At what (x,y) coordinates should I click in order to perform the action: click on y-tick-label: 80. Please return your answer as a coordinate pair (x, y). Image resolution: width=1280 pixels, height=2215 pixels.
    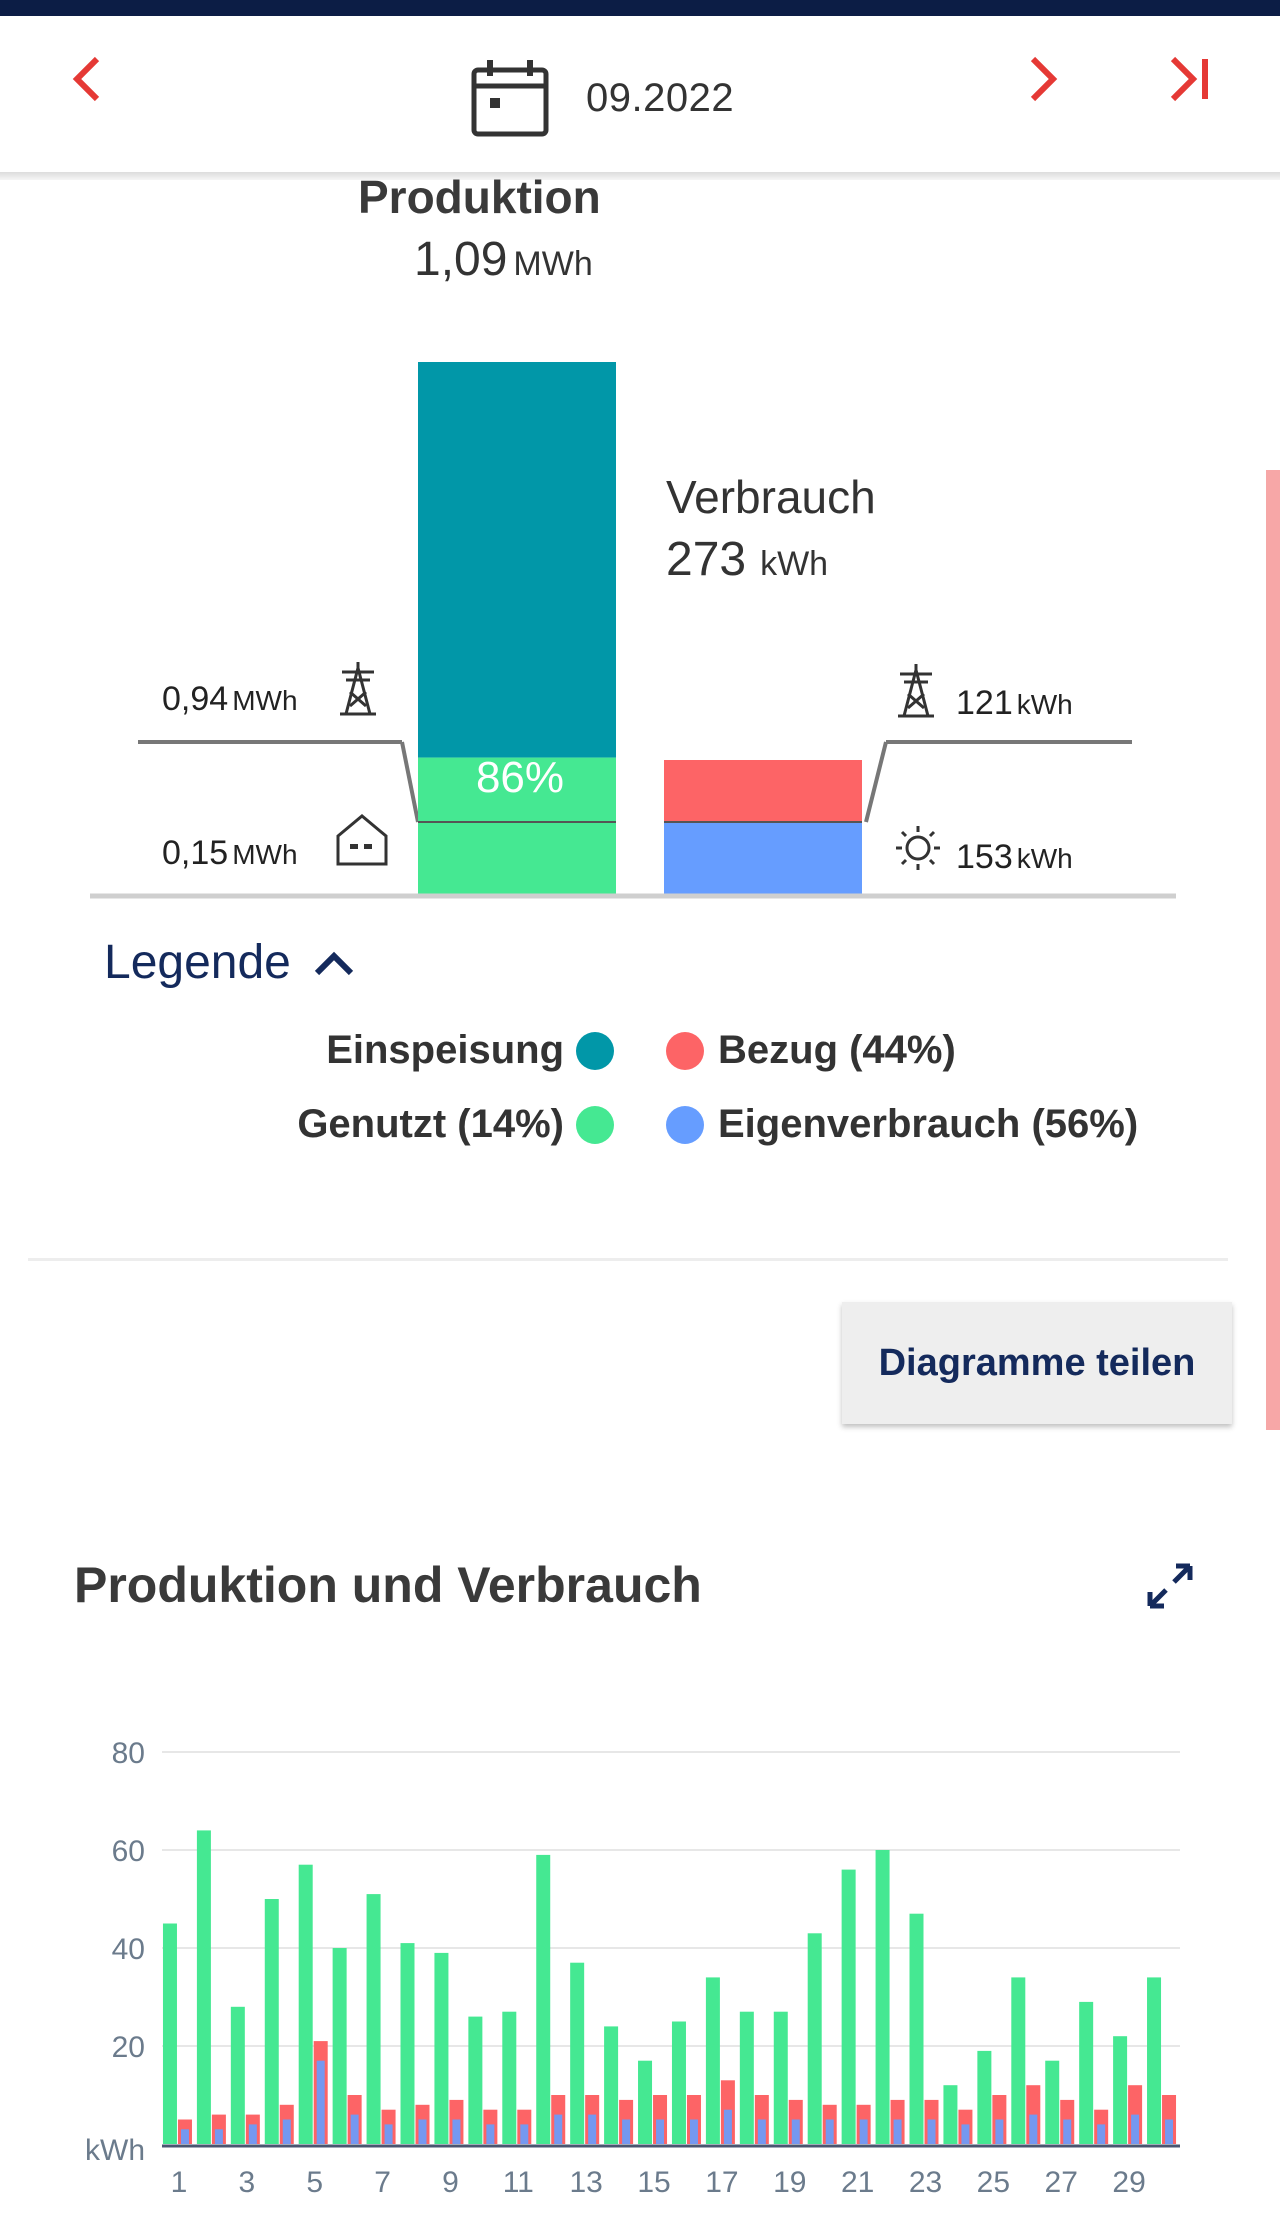
    Looking at the image, I should click on (128, 1753).